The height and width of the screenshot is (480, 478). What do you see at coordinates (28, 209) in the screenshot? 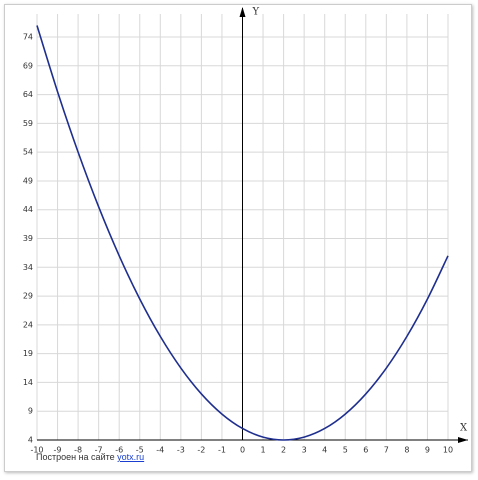
I see `y-tick-label: 44` at bounding box center [28, 209].